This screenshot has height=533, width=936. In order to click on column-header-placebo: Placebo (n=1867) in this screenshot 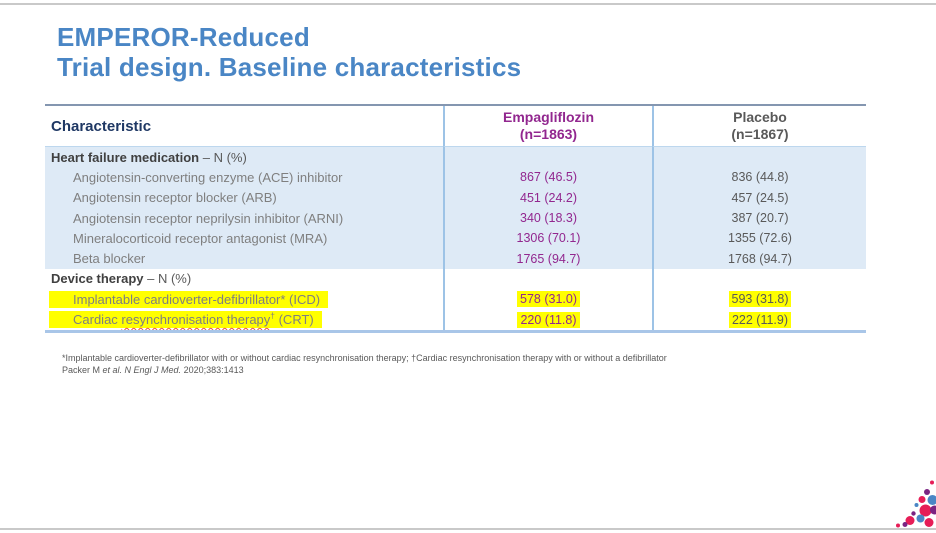, I will do `click(759, 126)`.